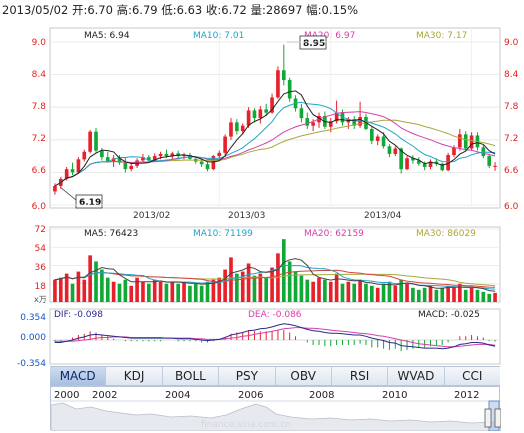 Image resolution: width=524 pixels, height=433 pixels. What do you see at coordinates (189, 10) in the screenshot?
I see `low-value: 6.63` at bounding box center [189, 10].